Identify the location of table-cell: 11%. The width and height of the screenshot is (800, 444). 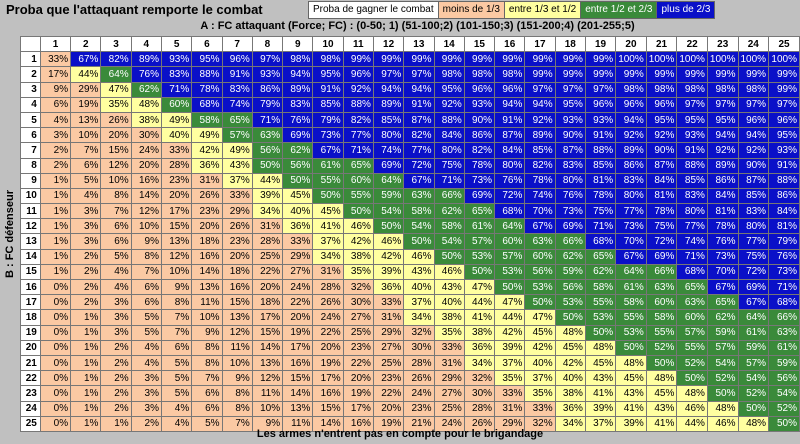
(267, 393).